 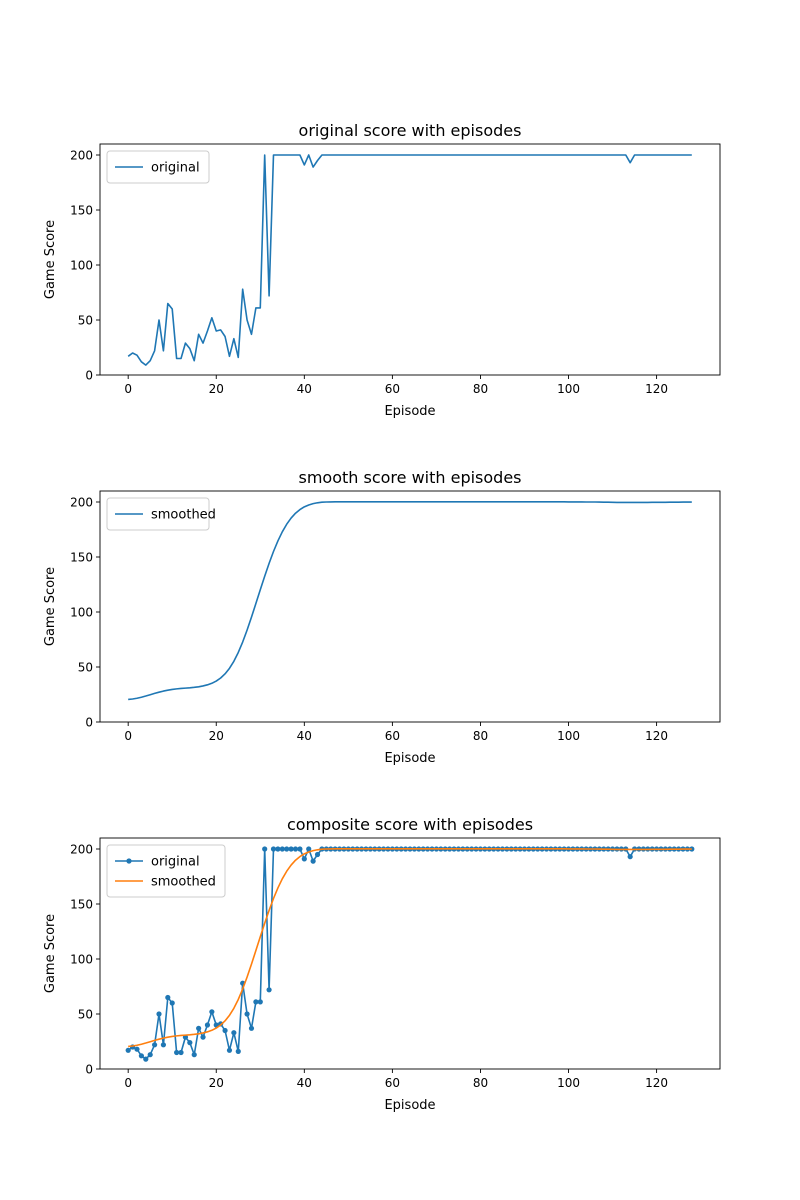 What do you see at coordinates (409, 477) in the screenshot?
I see `chart-title: smooth score with episodes` at bounding box center [409, 477].